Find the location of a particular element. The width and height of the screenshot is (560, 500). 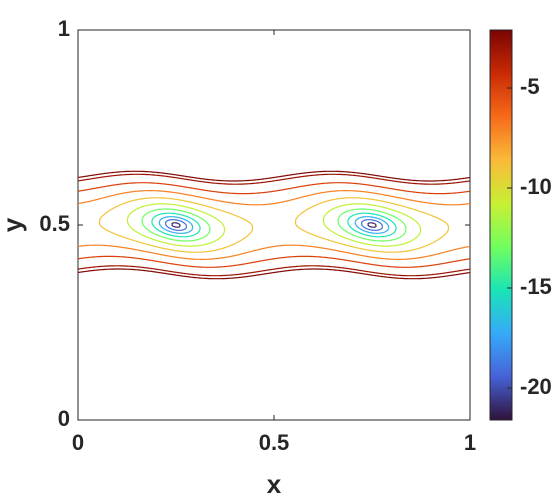

contour-line is located at coordinates (274, 225).